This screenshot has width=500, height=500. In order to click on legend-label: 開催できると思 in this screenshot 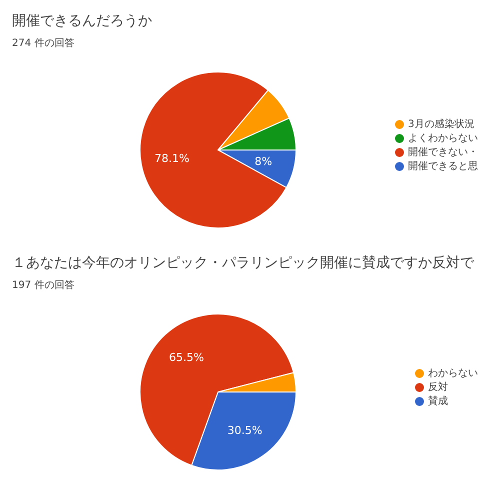, I will do `click(443, 166)`.